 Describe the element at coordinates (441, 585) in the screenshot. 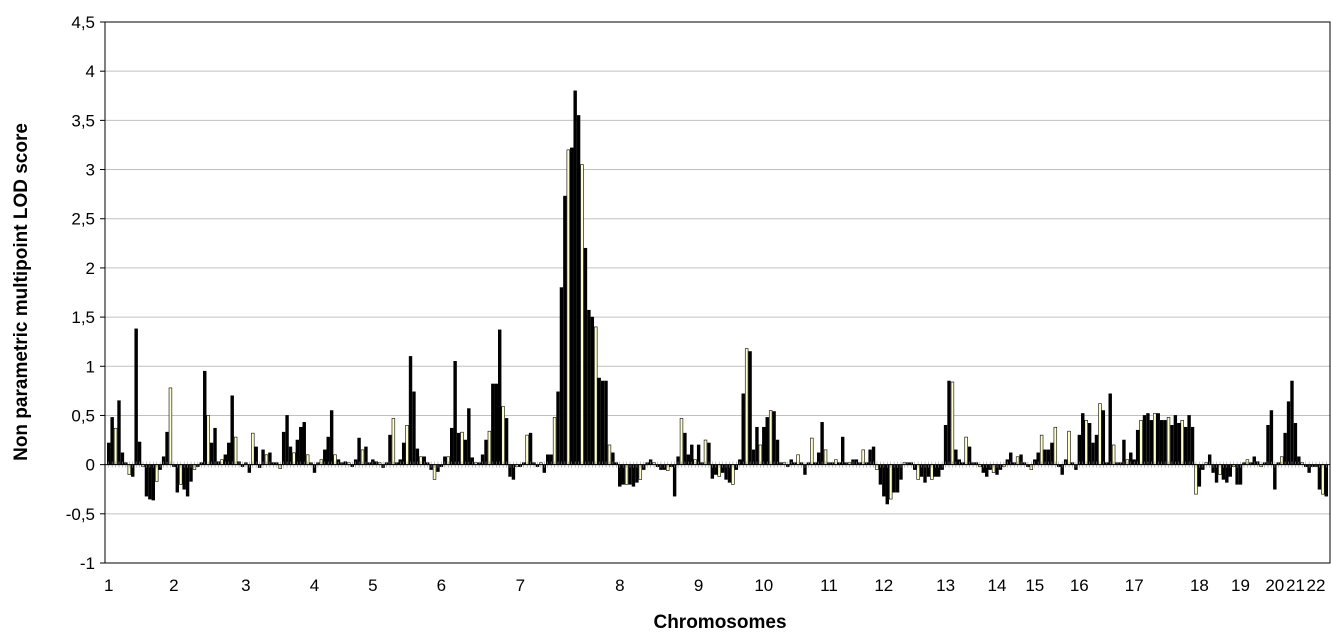

I see `x-tick-label-chromosome: 6` at that location.